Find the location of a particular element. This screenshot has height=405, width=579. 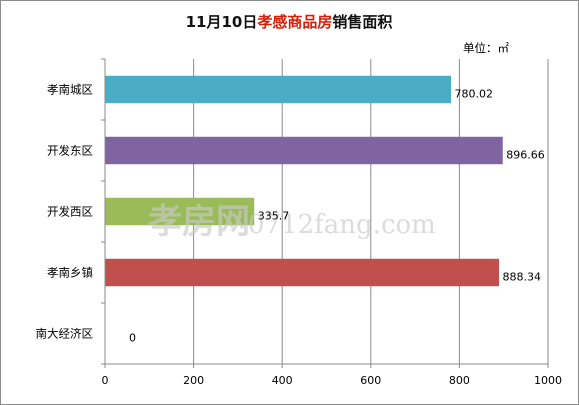

x-tick-label: 600 is located at coordinates (370, 380).